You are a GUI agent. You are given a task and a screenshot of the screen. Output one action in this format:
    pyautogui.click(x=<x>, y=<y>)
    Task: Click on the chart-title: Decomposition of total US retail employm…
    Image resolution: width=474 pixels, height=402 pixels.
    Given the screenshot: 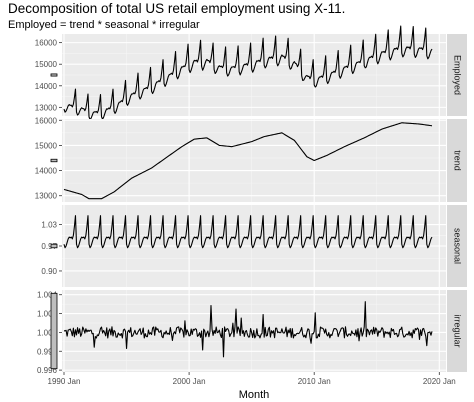 What is the action you would take?
    pyautogui.click(x=177, y=8)
    